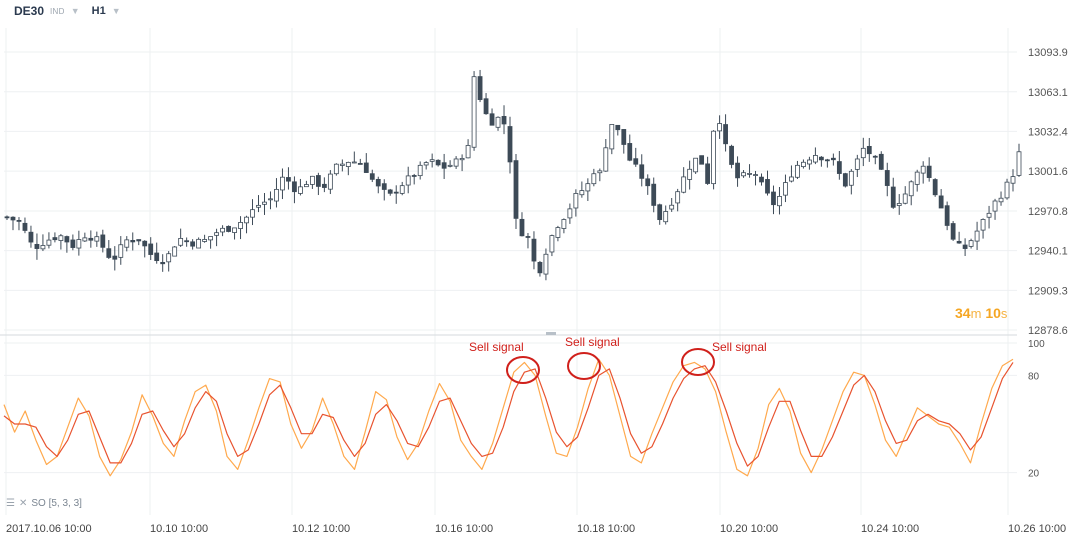 The height and width of the screenshot is (540, 1087). I want to click on chart-toolbar: DE30 IND ▼ H1 ▼, so click(157, 11).